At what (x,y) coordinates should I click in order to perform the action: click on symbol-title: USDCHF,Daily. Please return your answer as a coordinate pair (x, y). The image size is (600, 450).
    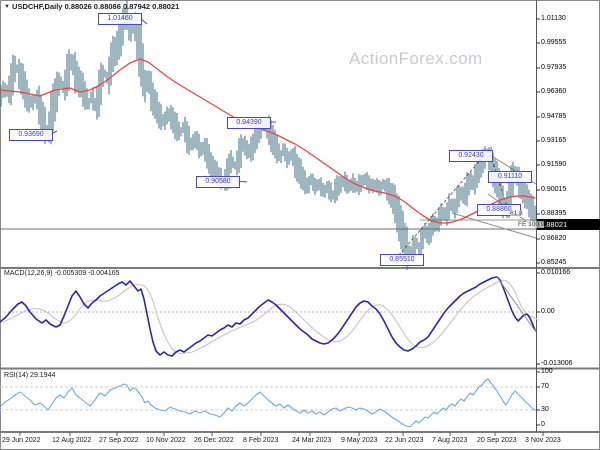
    Looking at the image, I should click on (37, 6).